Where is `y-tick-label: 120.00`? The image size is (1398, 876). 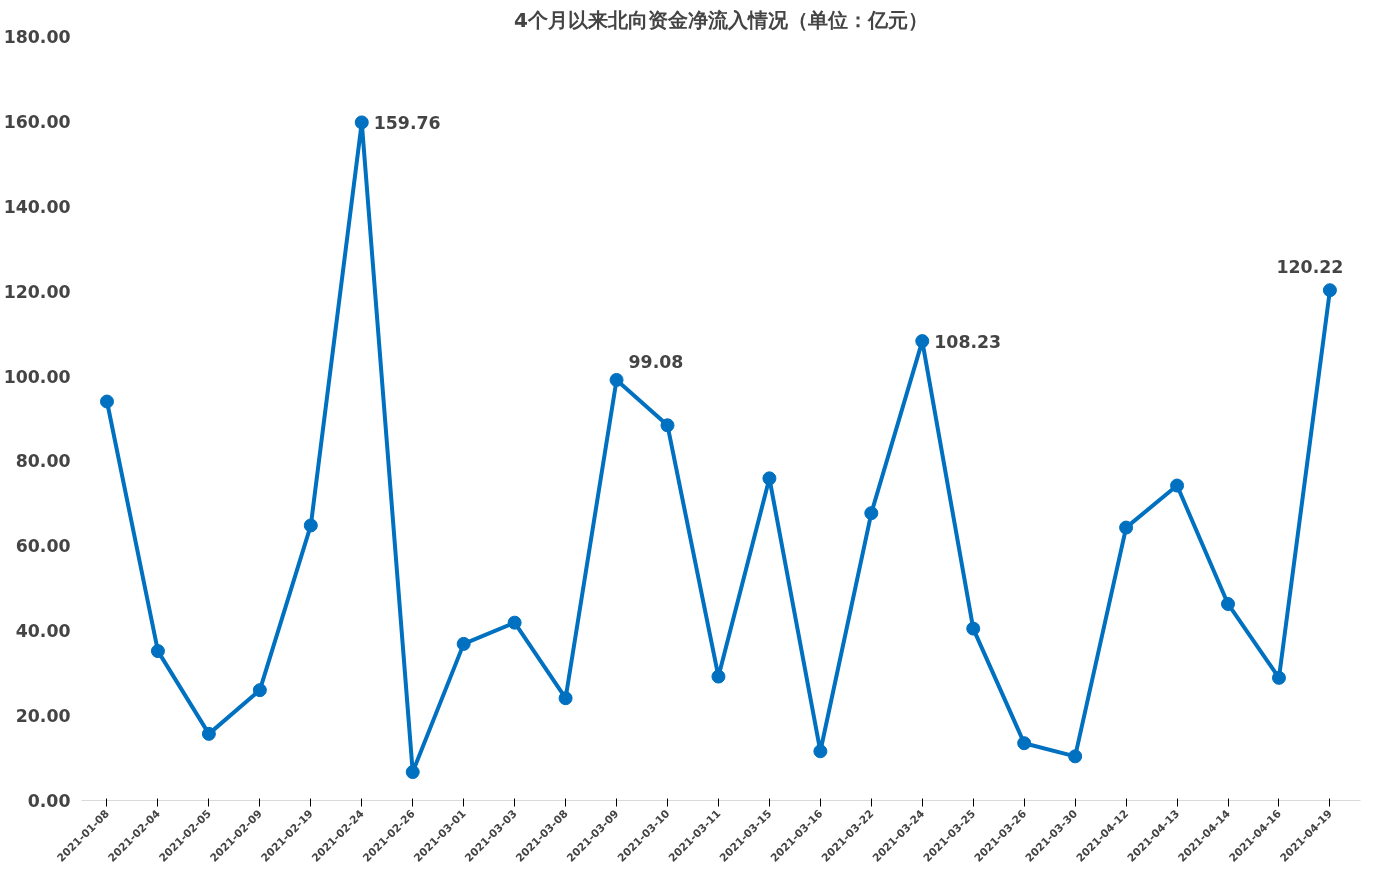
y-tick-label: 120.00 is located at coordinates (37, 291).